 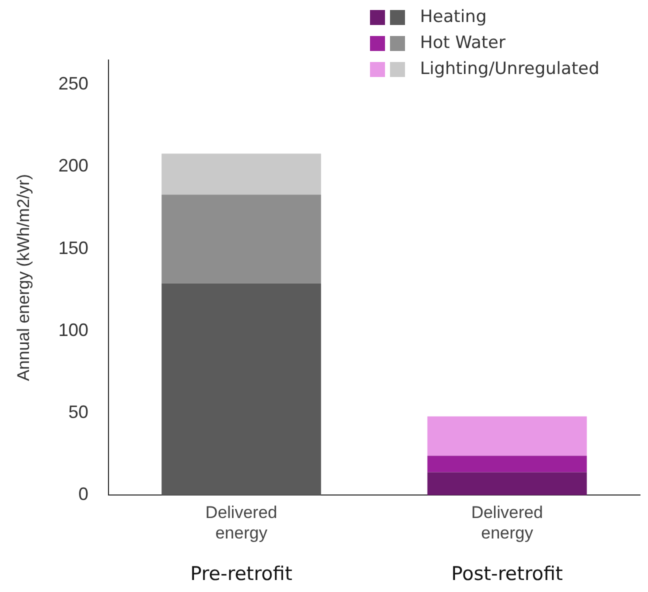 I want to click on text: Pre-retrofit, so click(x=241, y=574).